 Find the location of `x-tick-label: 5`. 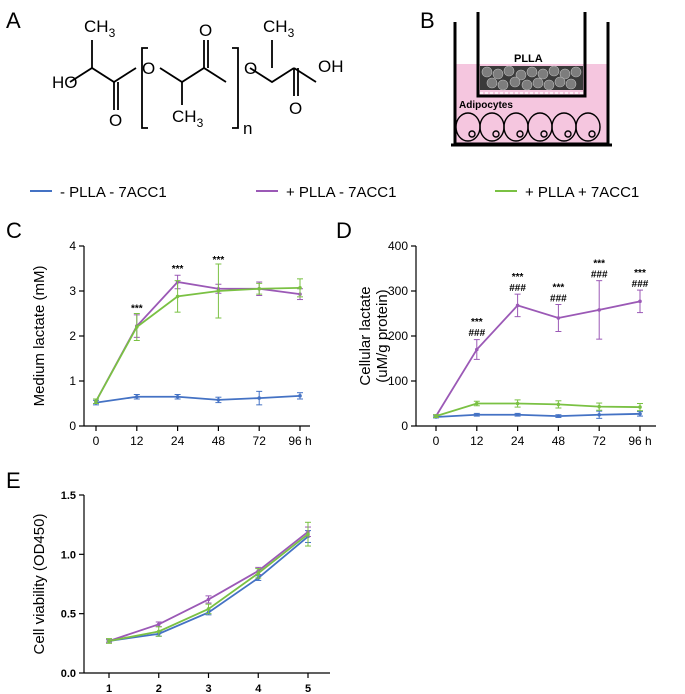

x-tick-label: 5 is located at coordinates (308, 688).